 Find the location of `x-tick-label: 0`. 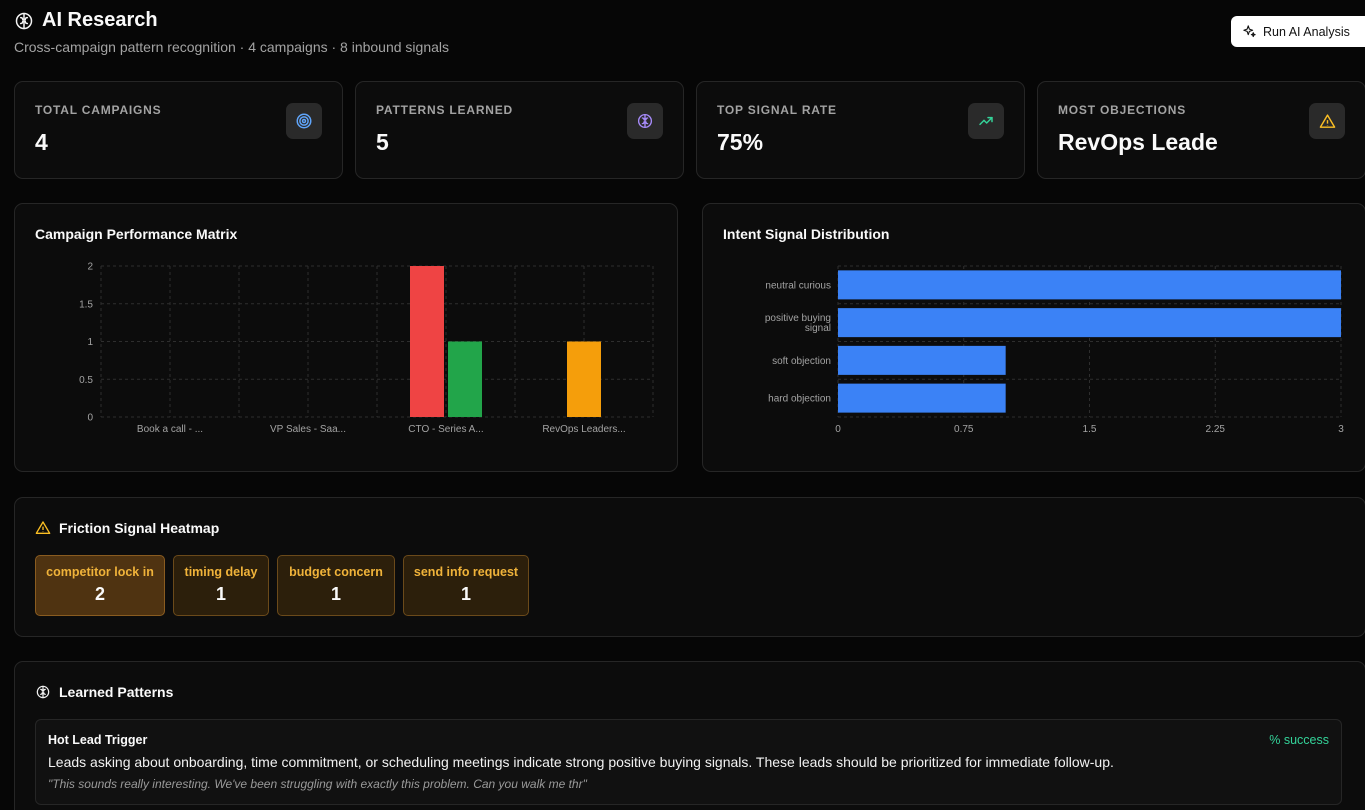

x-tick-label: 0 is located at coordinates (838, 429).